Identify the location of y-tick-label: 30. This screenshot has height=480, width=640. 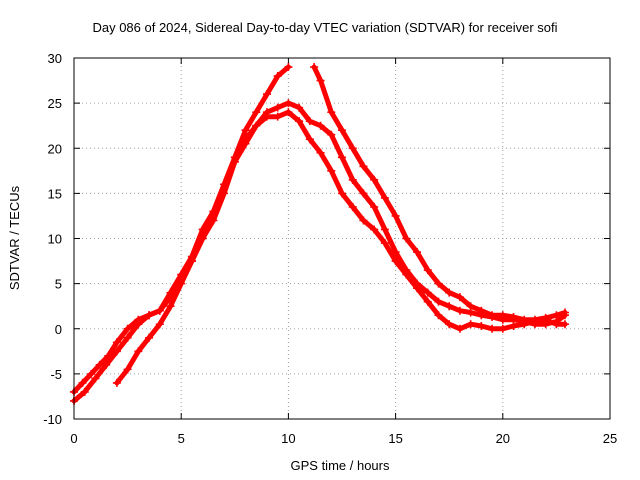
(55, 58).